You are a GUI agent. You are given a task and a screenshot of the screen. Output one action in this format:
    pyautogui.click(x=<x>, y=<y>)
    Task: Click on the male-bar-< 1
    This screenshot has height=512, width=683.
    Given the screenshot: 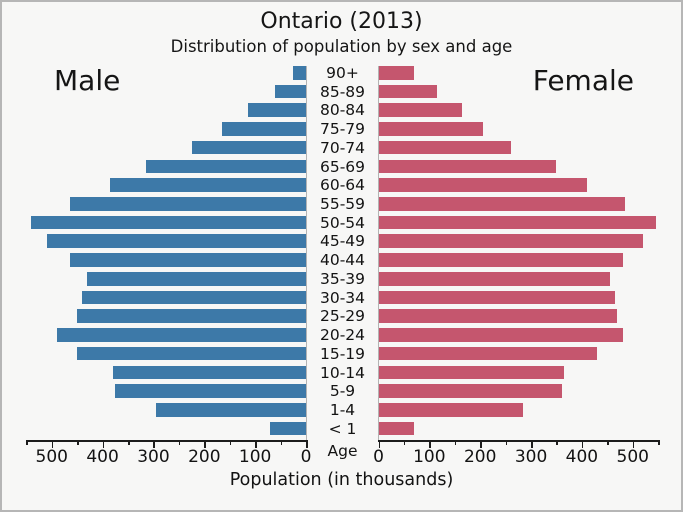 What is the action you would take?
    pyautogui.click(x=288, y=428)
    